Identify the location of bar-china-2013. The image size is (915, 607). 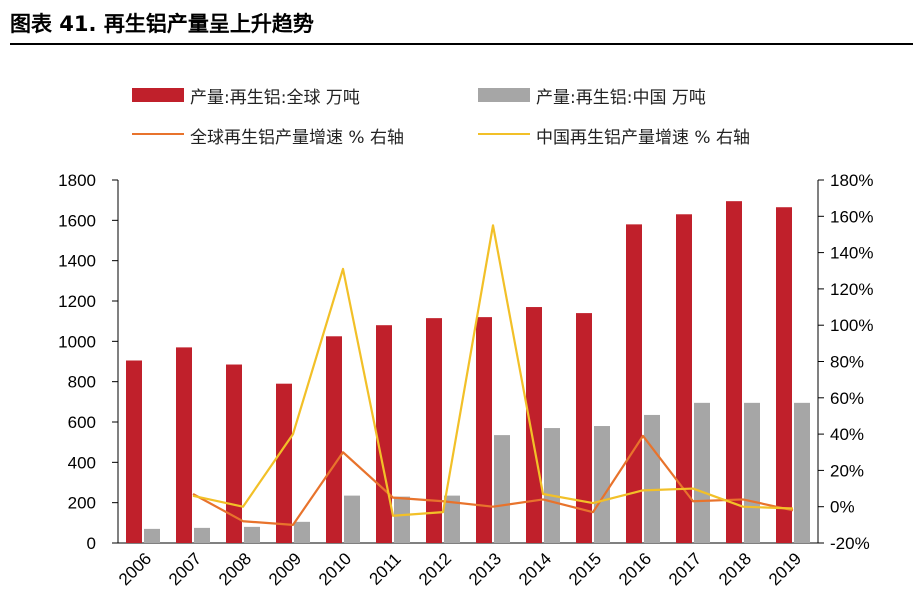
(502, 489).